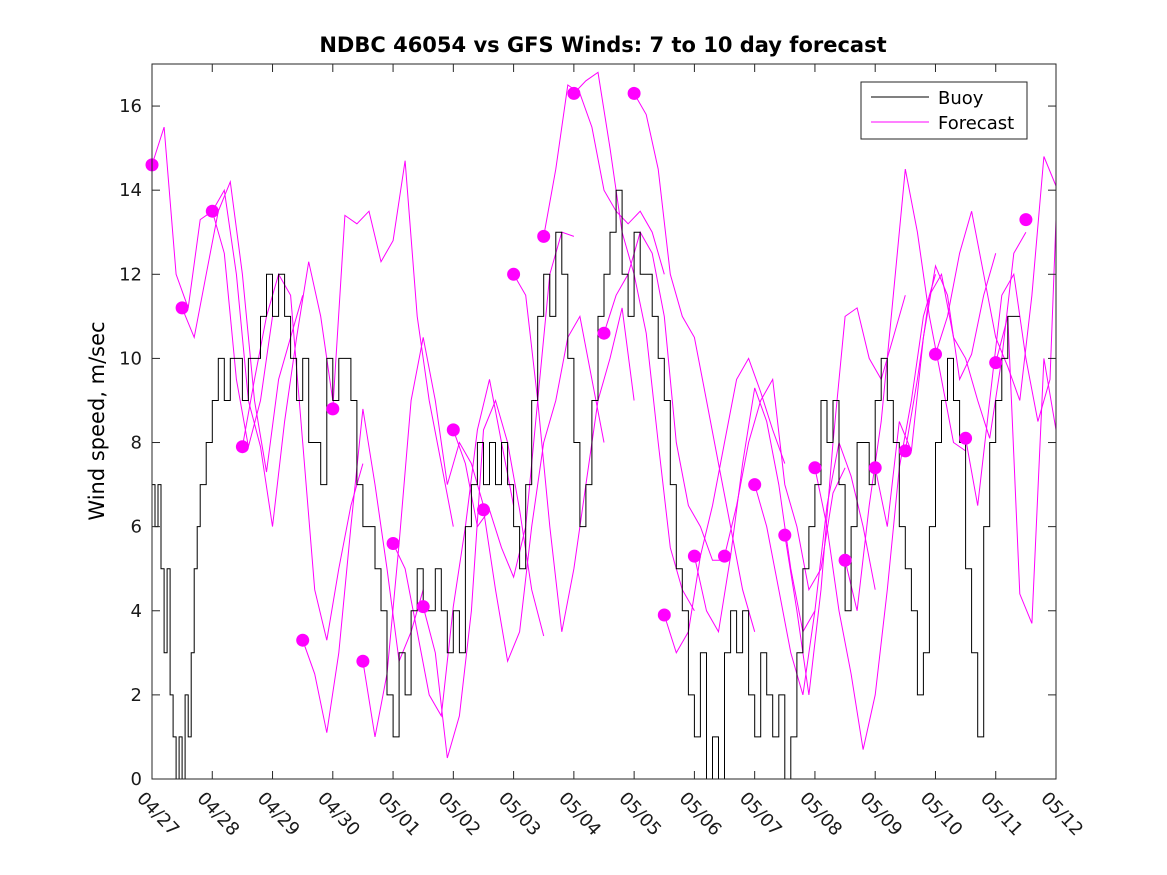 This screenshot has height=875, width=1167. I want to click on x-tick-label: 05/01, so click(398, 814).